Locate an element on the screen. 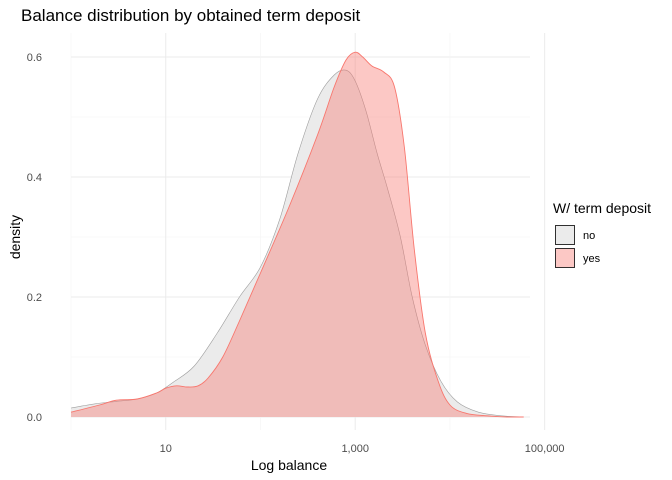 The image size is (672, 480). legend-key-yes is located at coordinates (565, 258).